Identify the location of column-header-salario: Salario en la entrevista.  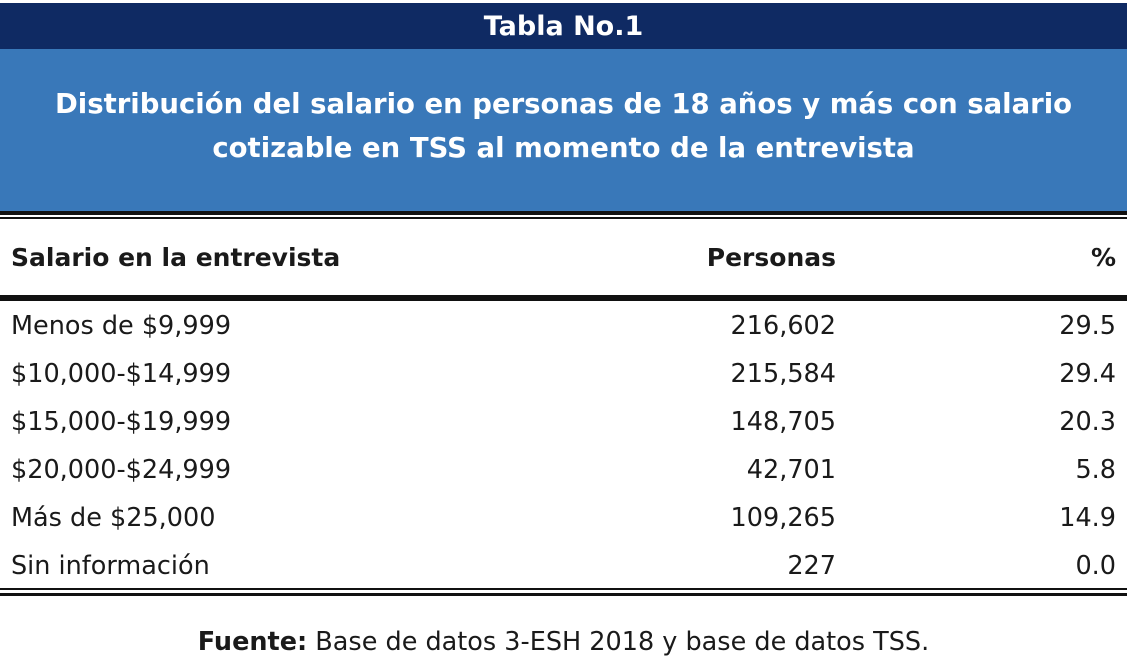
(176, 257).